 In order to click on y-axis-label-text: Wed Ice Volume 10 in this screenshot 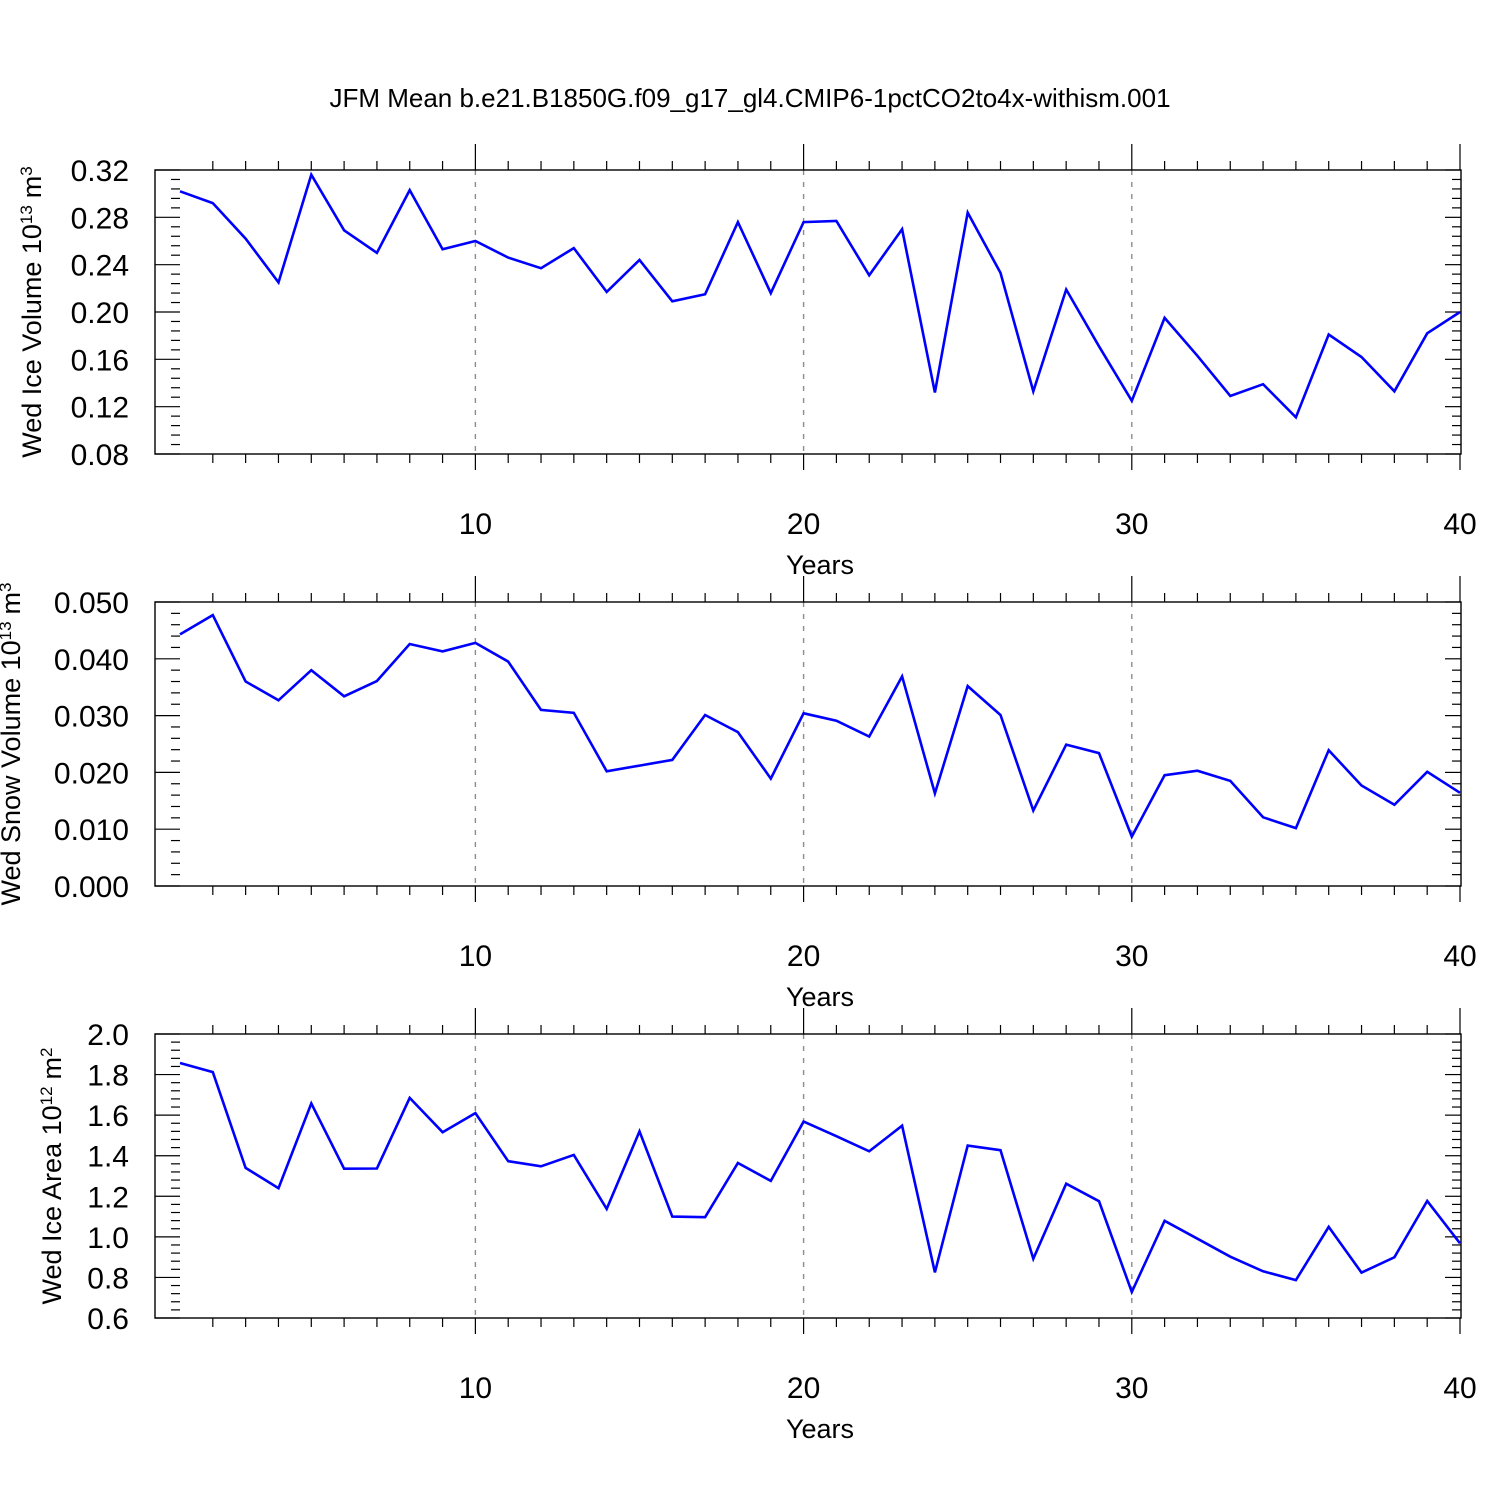, I will do `click(32, 341)`.